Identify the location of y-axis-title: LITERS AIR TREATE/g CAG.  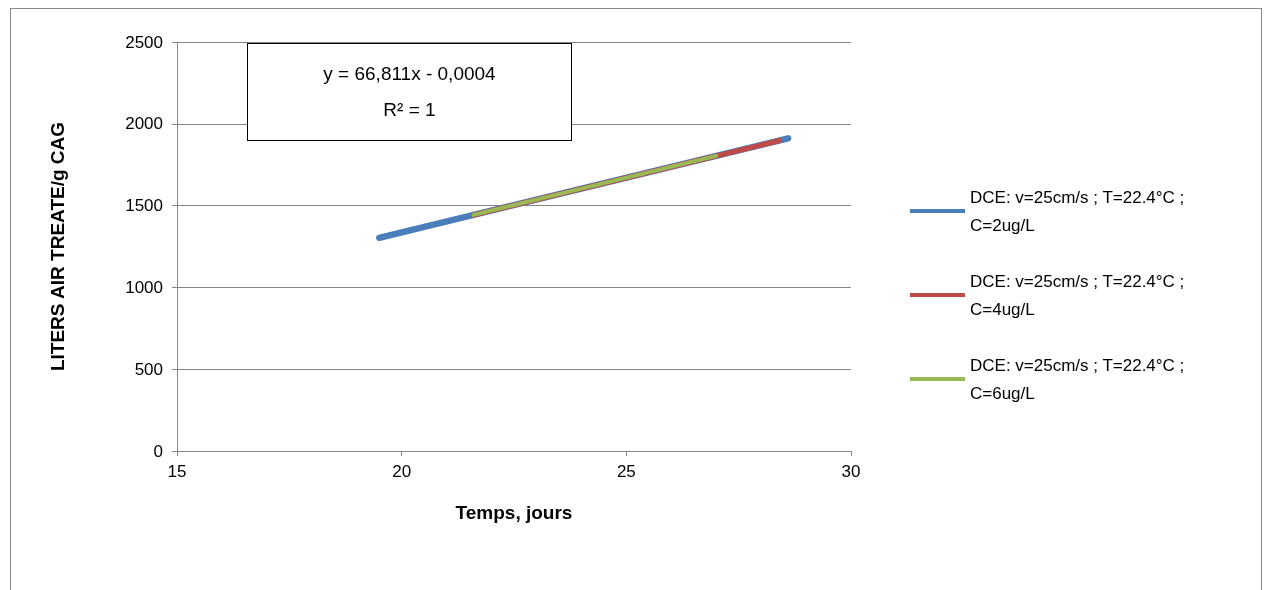
(57, 246).